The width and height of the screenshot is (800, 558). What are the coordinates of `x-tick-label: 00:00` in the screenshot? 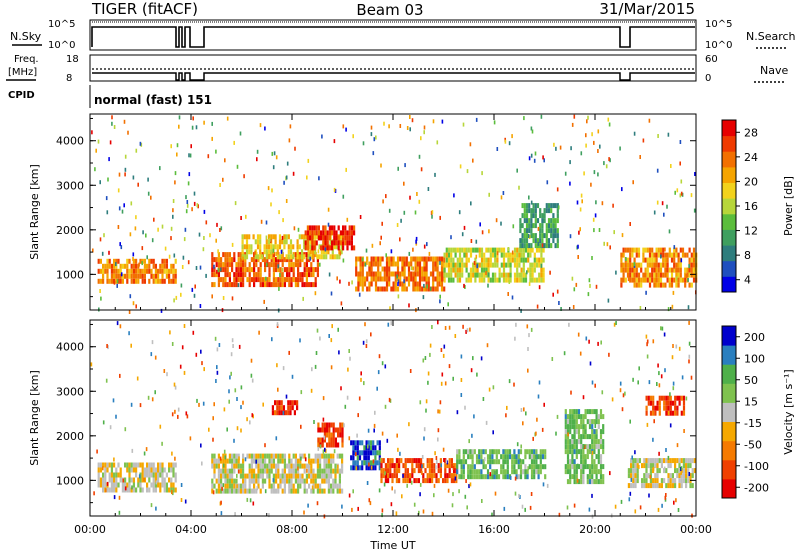 It's located at (90, 529).